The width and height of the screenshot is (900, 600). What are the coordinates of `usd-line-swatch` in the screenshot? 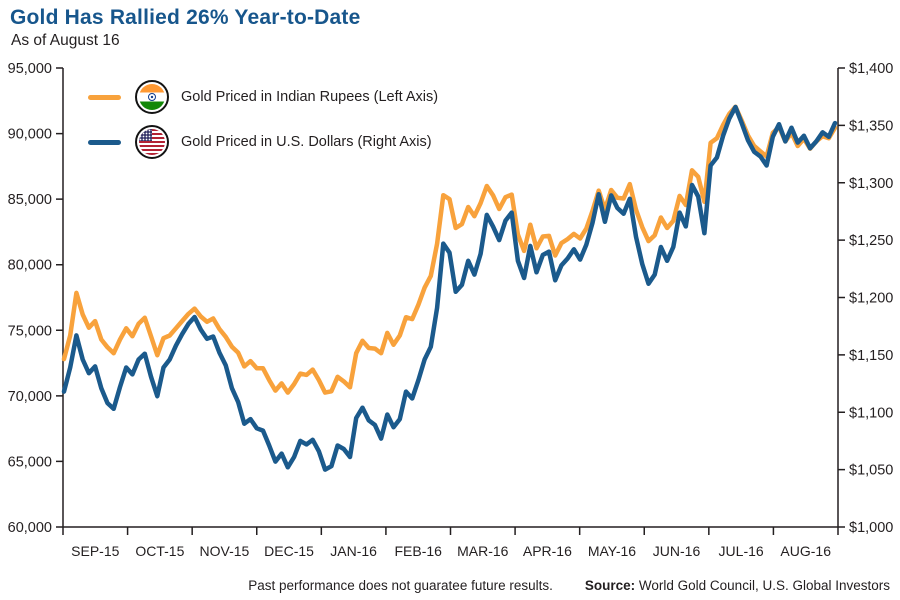 It's located at (104, 142).